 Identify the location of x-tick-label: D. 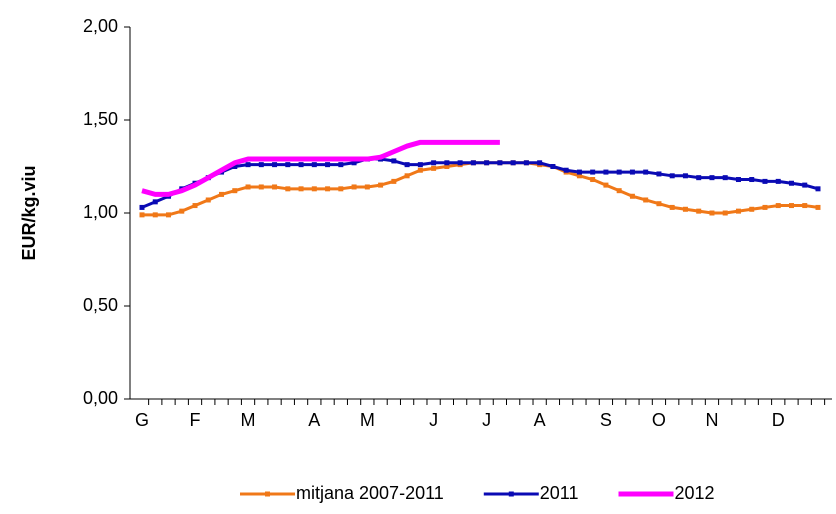
(778, 420).